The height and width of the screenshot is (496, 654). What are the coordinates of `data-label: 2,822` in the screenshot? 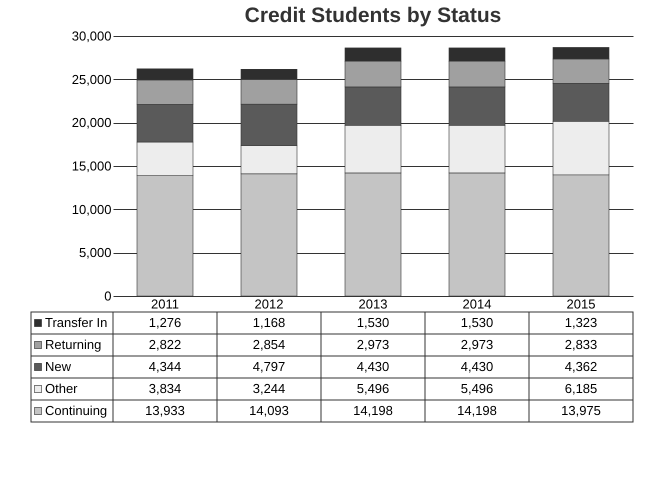 It's located at (165, 344).